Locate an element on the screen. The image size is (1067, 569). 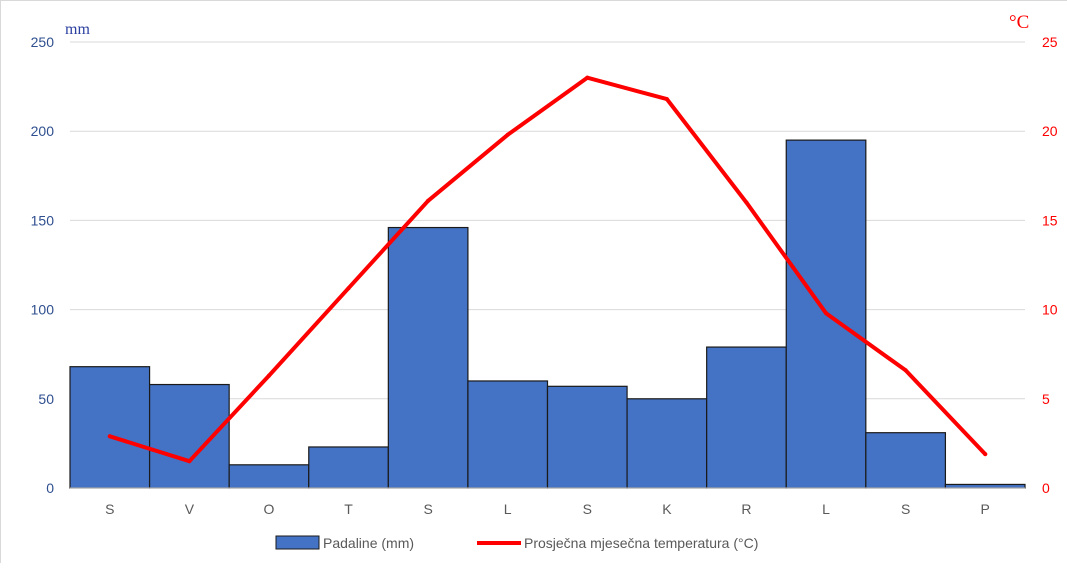
x-tick-label: O is located at coordinates (269, 509).